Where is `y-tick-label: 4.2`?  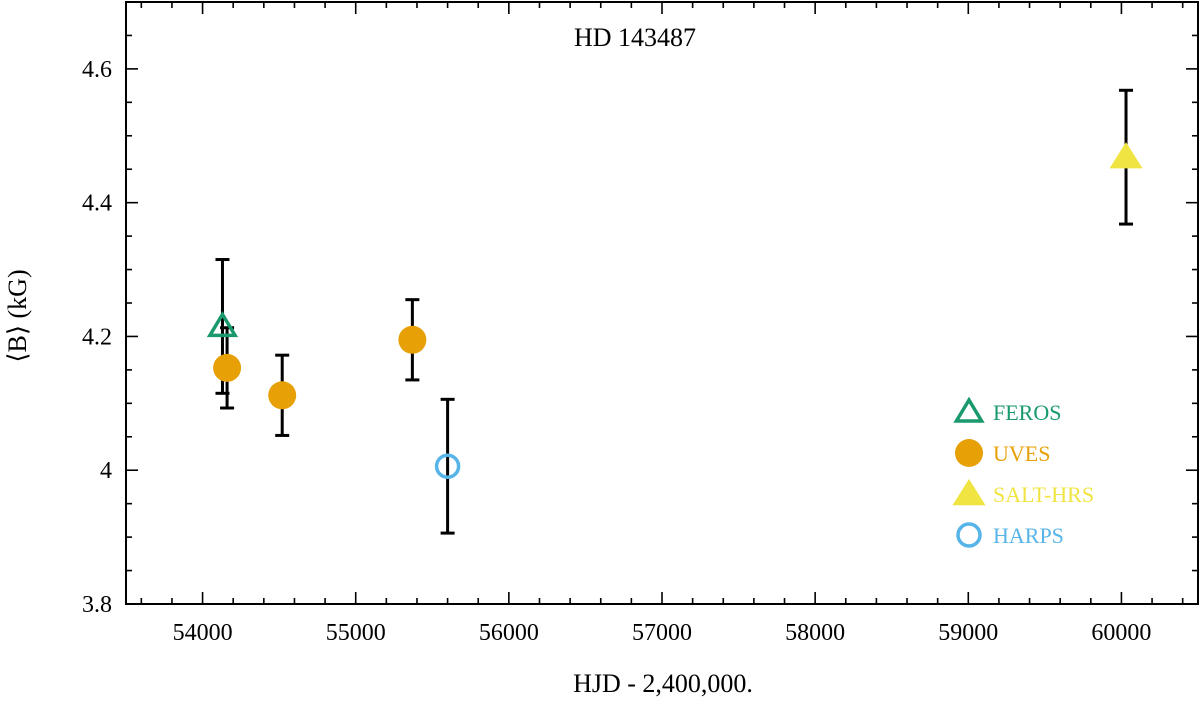 y-tick-label: 4.2 is located at coordinates (97, 337).